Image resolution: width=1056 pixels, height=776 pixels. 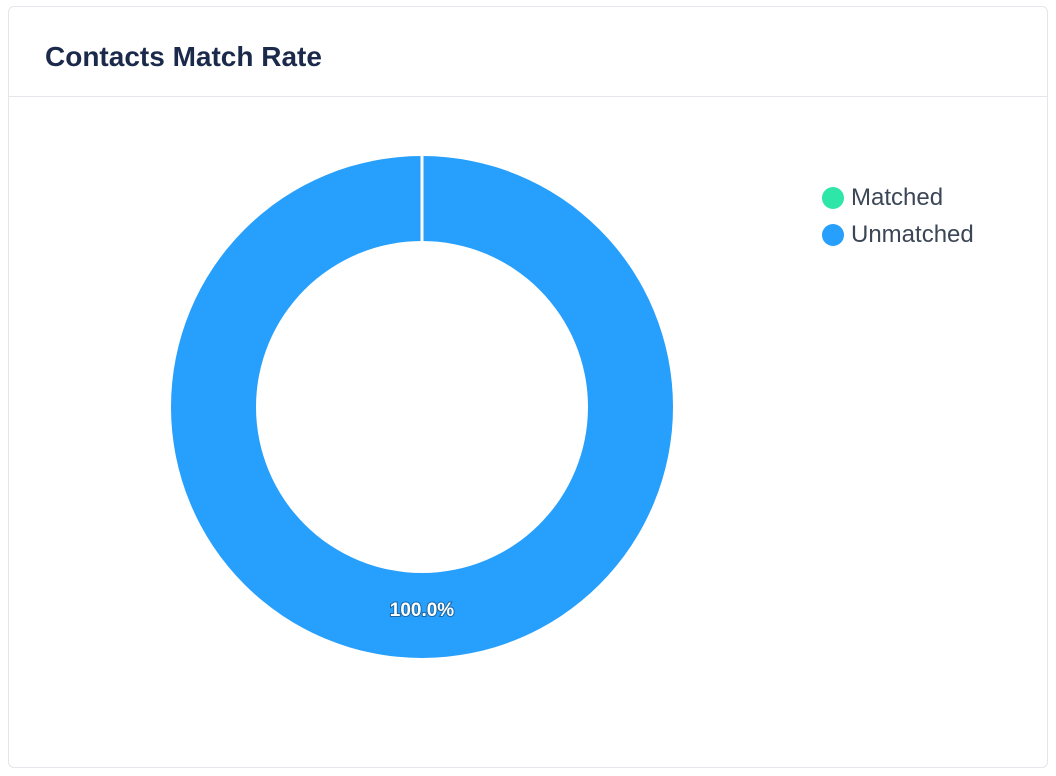 I want to click on data-label-unmatched: 100.0%, so click(x=422, y=610).